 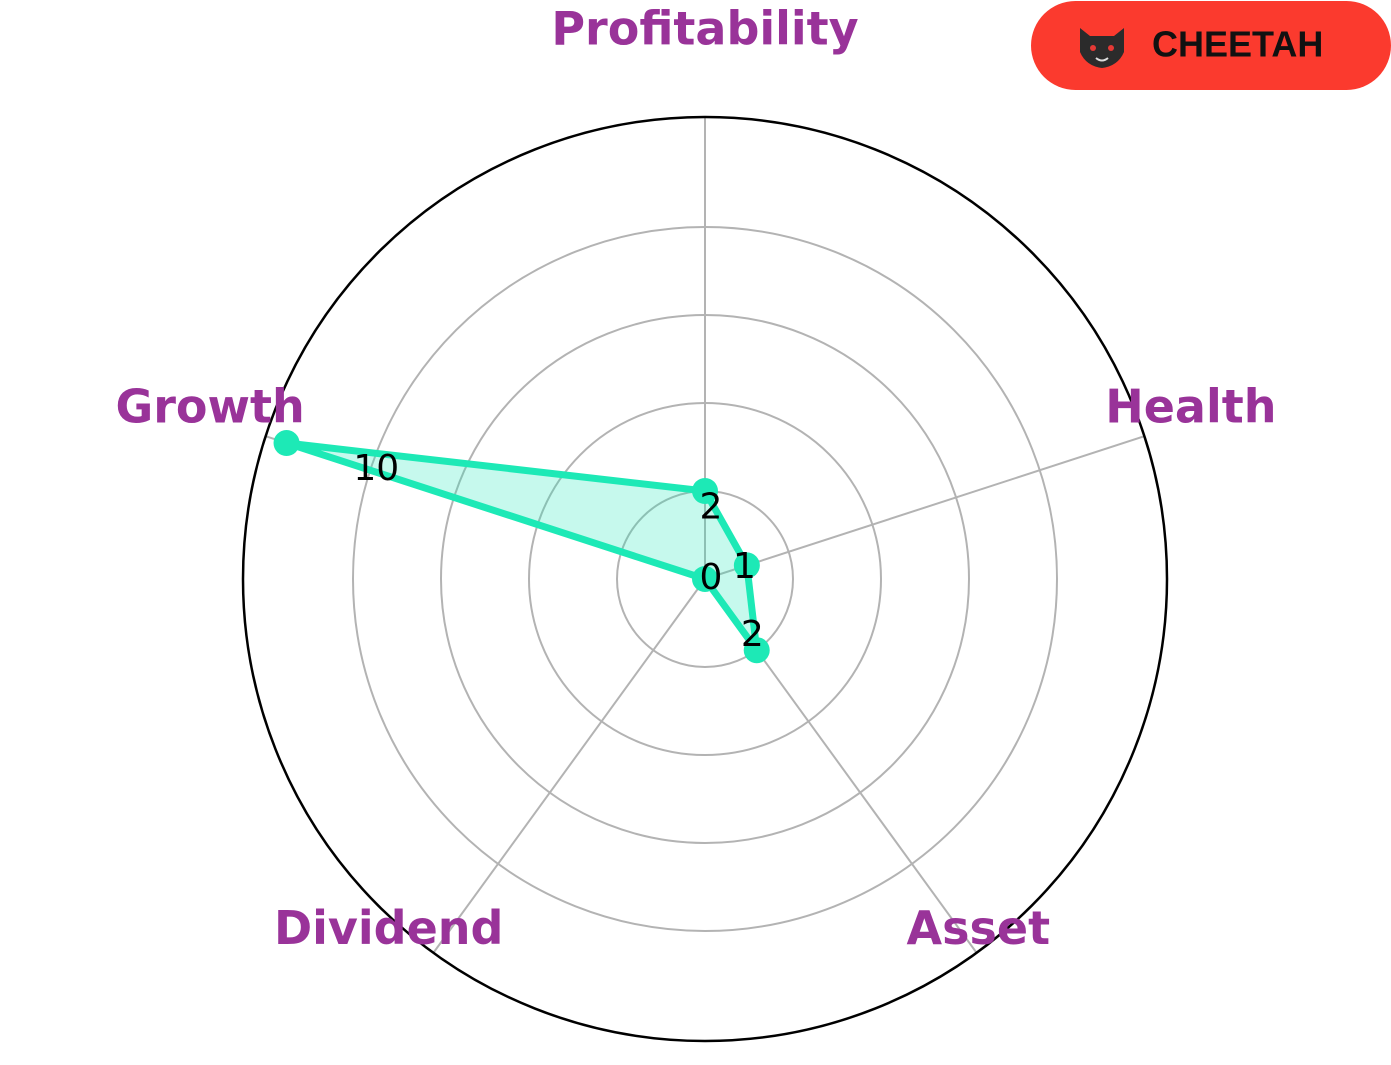 I want to click on badge: CHEETAH, so click(x=1211, y=45).